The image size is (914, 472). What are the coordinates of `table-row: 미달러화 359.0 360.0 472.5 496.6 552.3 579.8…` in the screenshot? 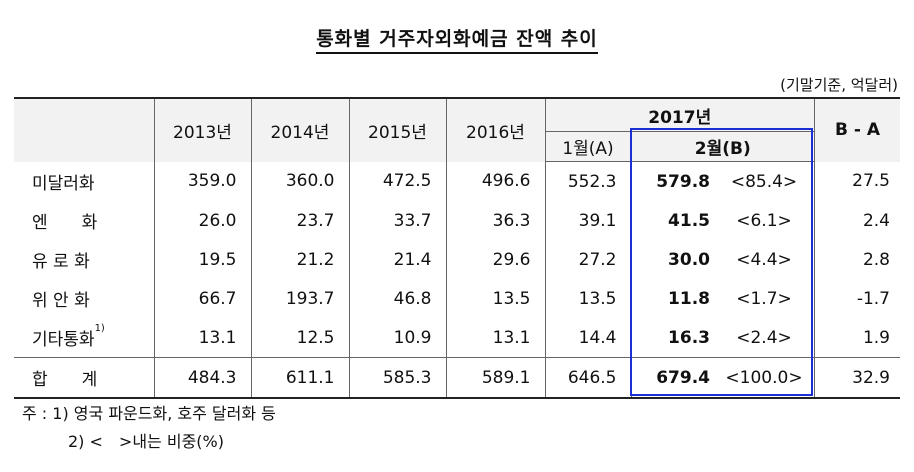 It's located at (457, 181).